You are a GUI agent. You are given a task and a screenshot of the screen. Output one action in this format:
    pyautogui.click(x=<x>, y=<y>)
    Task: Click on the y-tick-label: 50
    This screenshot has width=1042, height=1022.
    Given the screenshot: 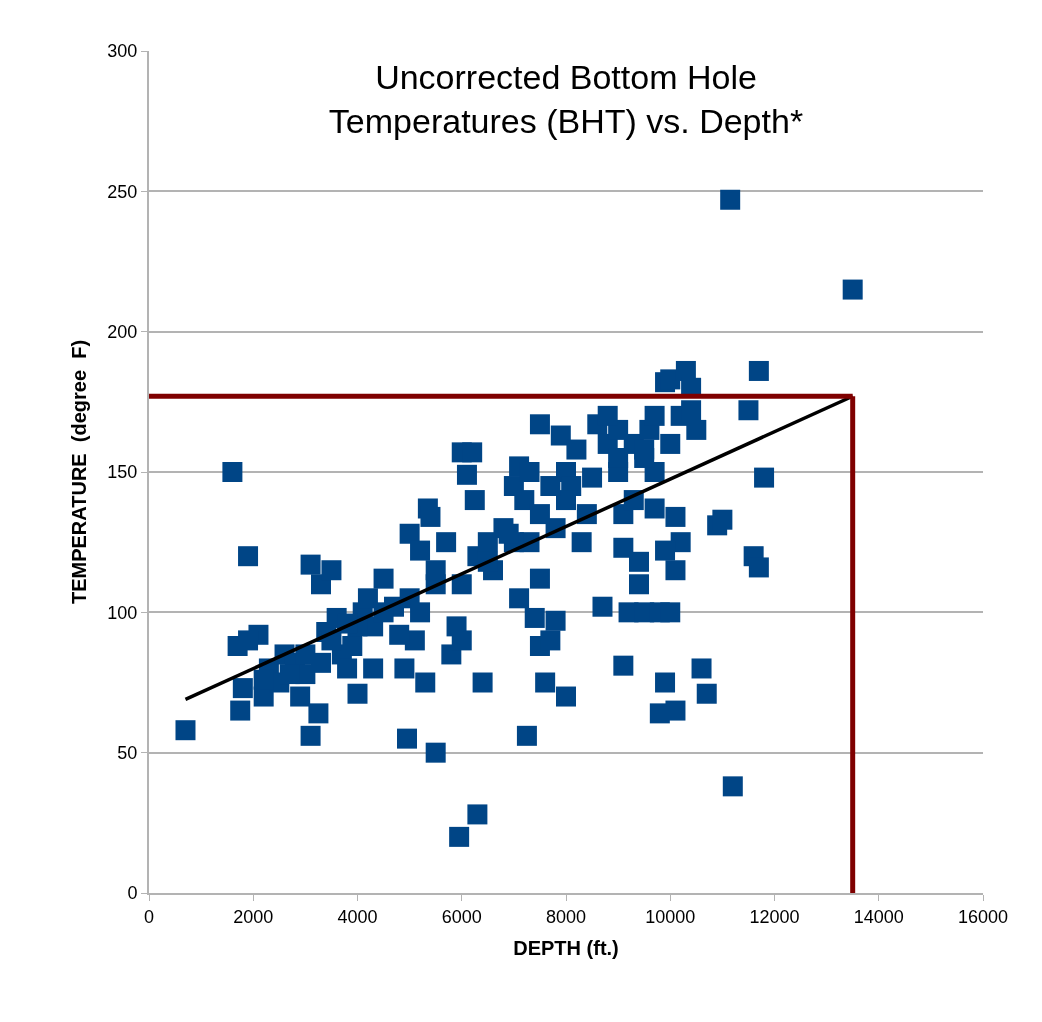 What is the action you would take?
    pyautogui.click(x=127, y=752)
    